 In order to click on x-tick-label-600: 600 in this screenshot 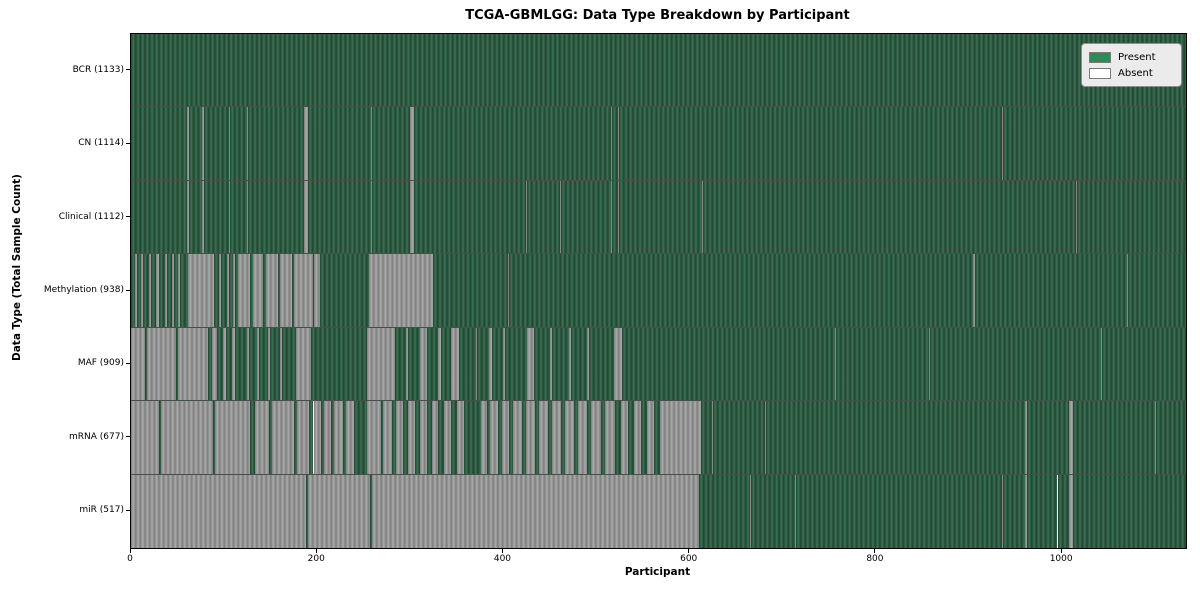, I will do `click(689, 559)`.